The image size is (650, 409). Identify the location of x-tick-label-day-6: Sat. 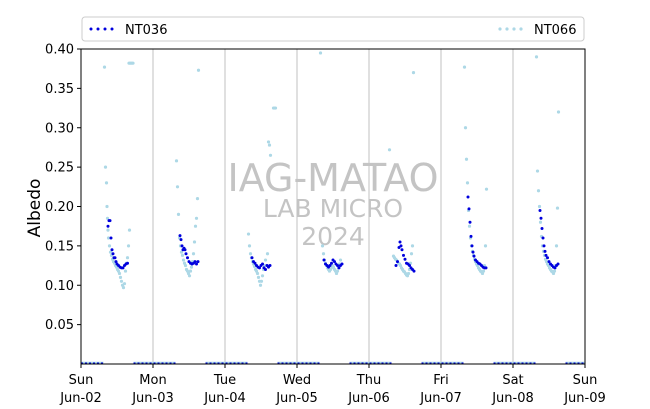
(512, 380).